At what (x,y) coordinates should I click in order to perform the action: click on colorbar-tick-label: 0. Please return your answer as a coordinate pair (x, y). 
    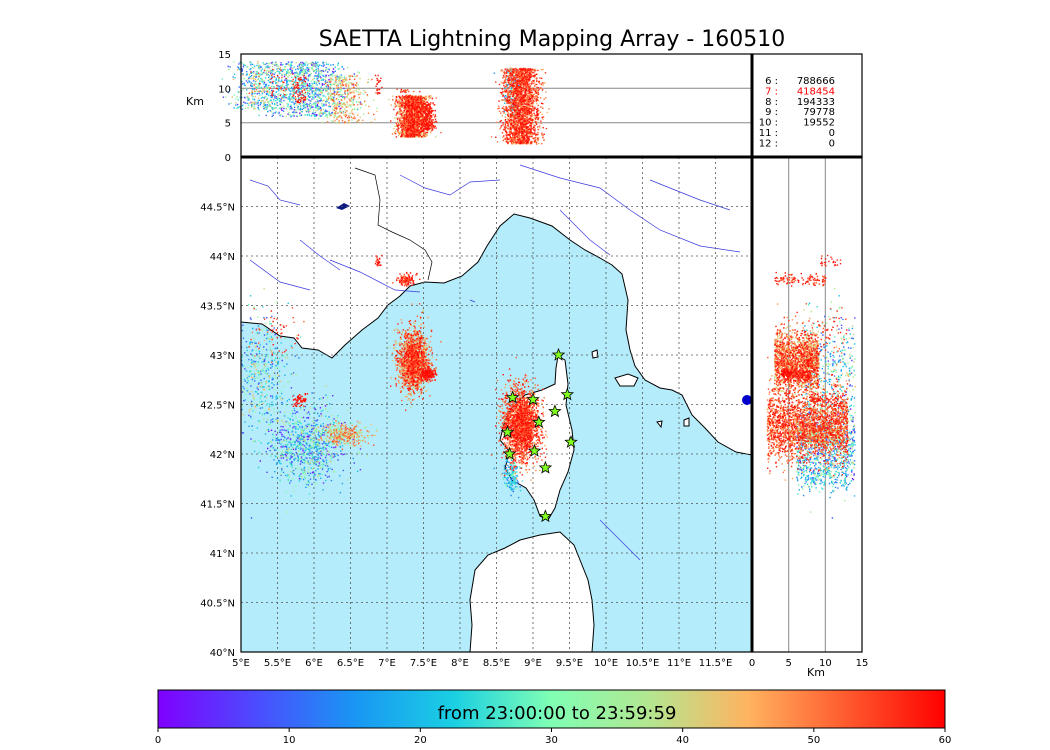
    Looking at the image, I should click on (158, 740).